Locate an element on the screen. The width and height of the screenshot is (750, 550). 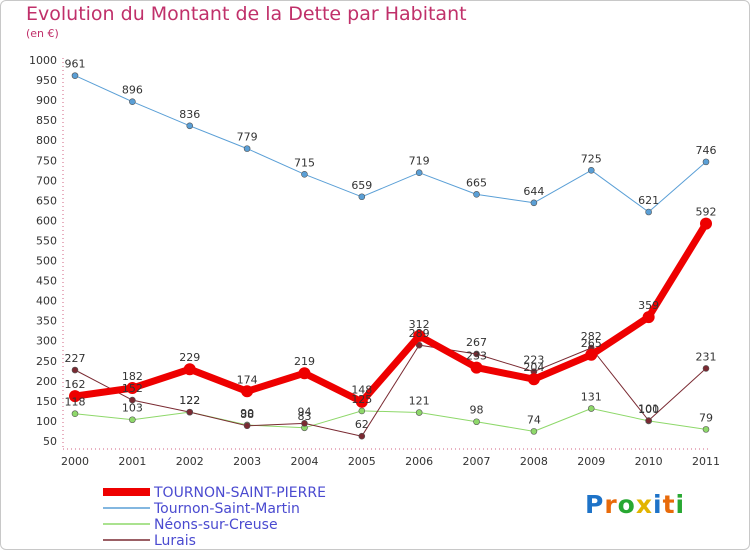
data-label: 88 is located at coordinates (247, 414).